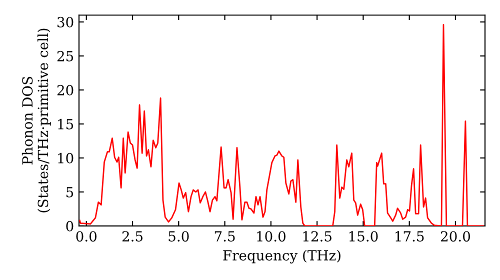  What do you see at coordinates (70, 192) in the screenshot?
I see `y-tick-label: 5` at bounding box center [70, 192].